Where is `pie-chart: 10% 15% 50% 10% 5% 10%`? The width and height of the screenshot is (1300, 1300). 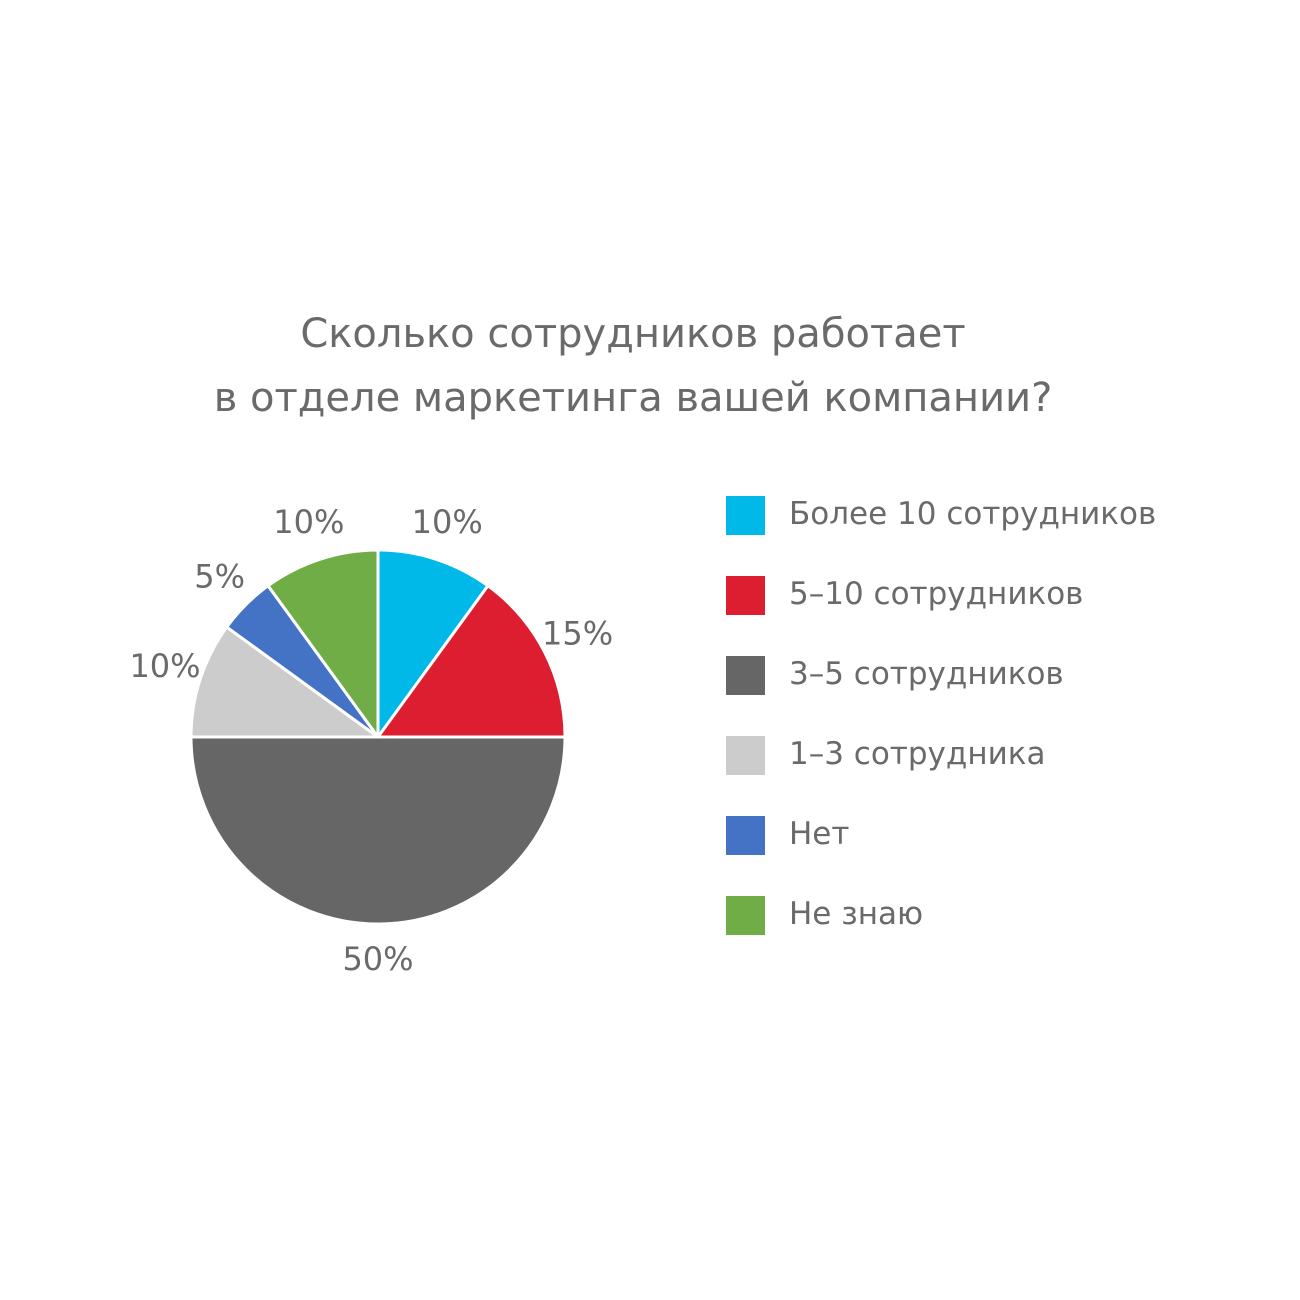
pie-chart: 10% 15% 50% 10% 5% 10% is located at coordinates (371, 740).